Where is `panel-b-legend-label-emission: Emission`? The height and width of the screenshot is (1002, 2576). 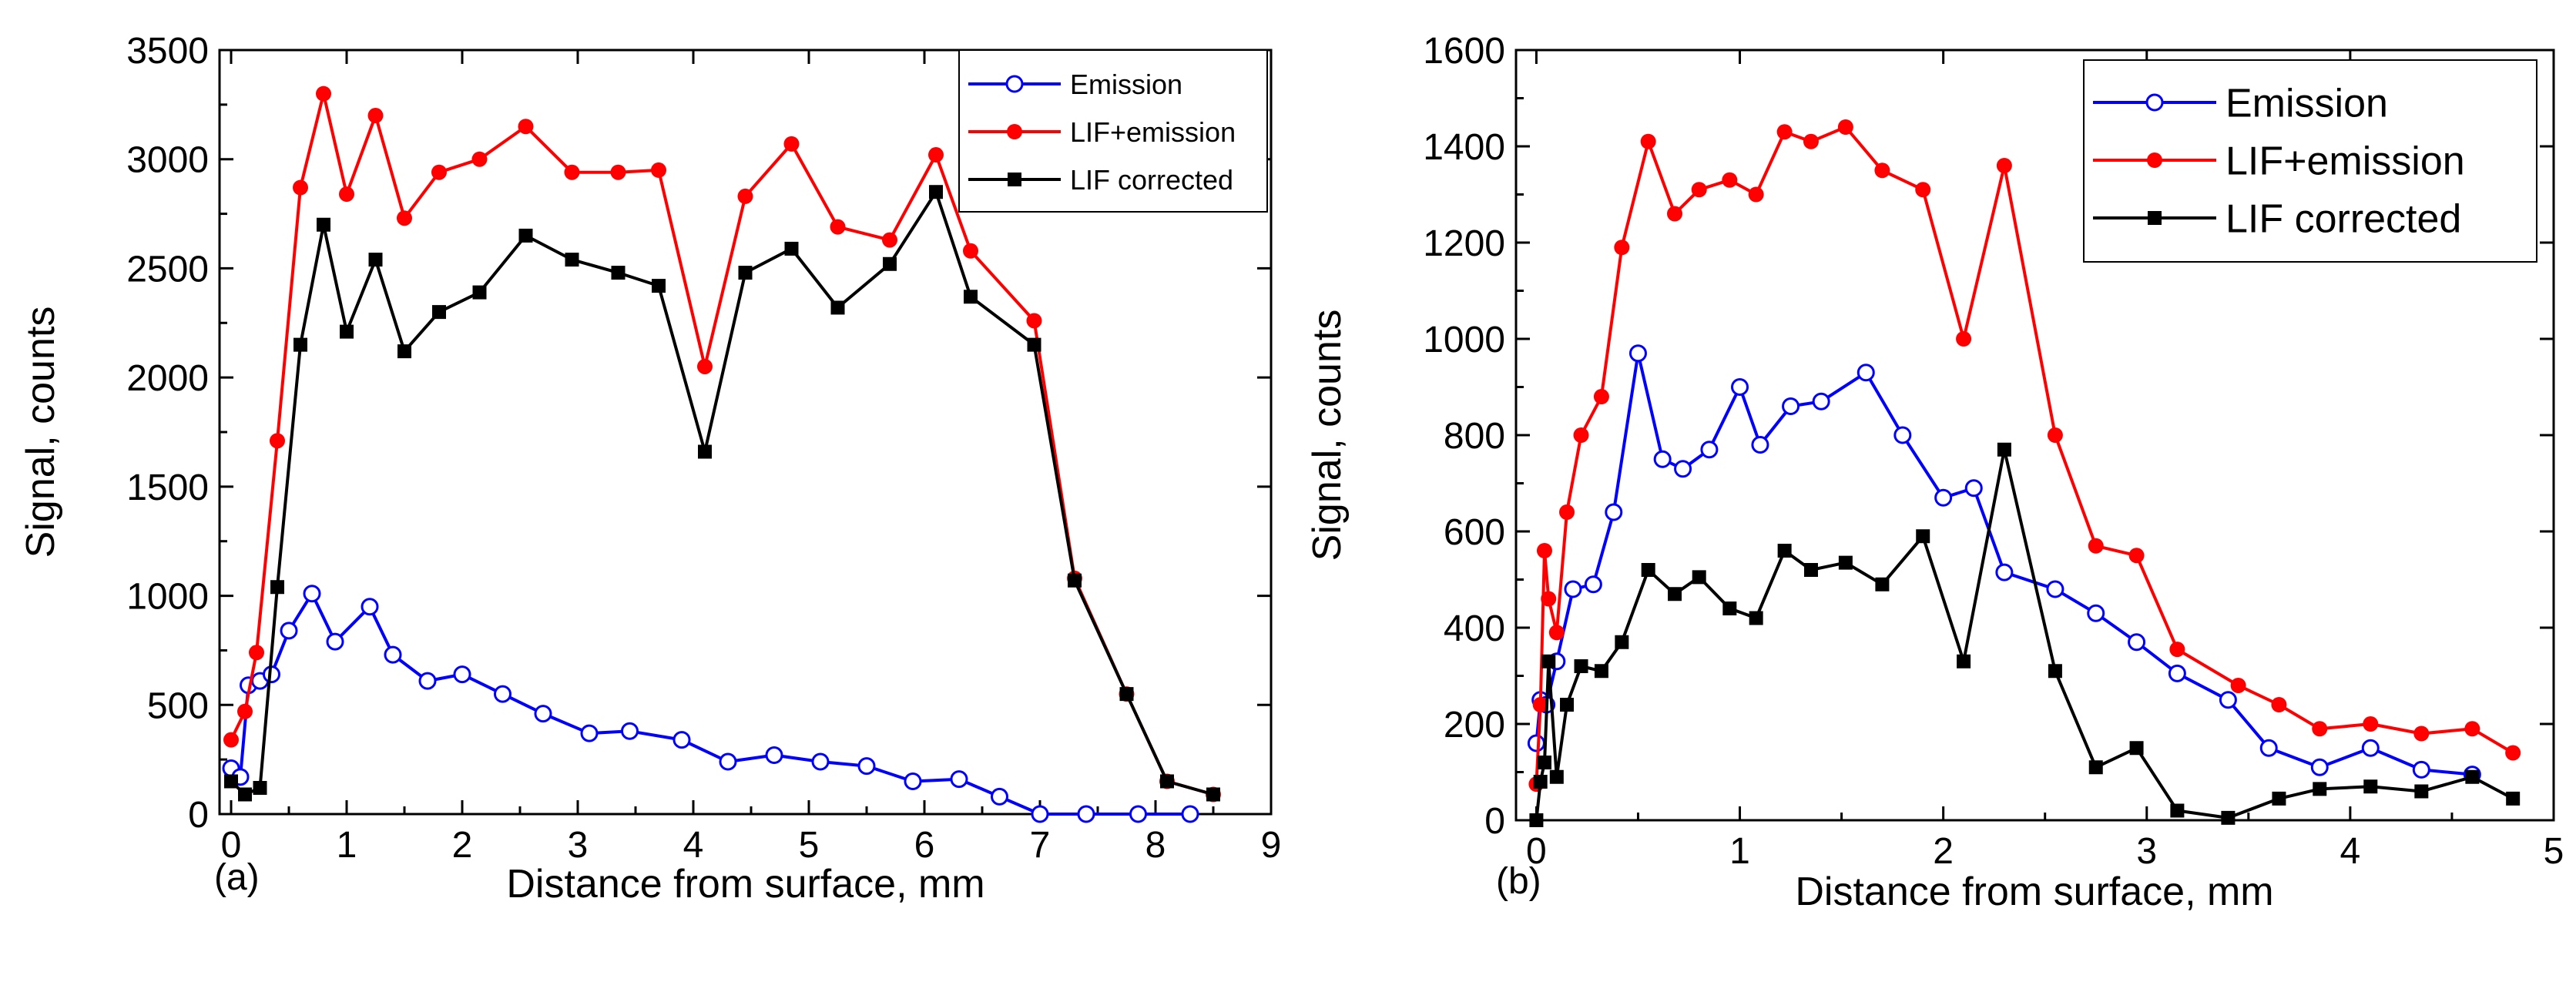 panel-b-legend-label-emission: Emission is located at coordinates (2306, 104).